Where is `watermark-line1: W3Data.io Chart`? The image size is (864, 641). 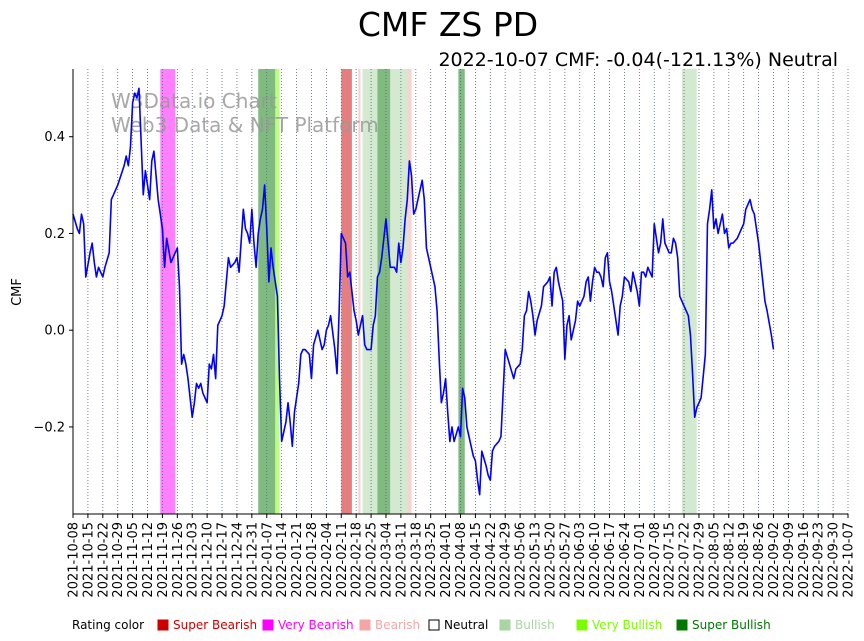 watermark-line1: W3Data.io Chart is located at coordinates (194, 101).